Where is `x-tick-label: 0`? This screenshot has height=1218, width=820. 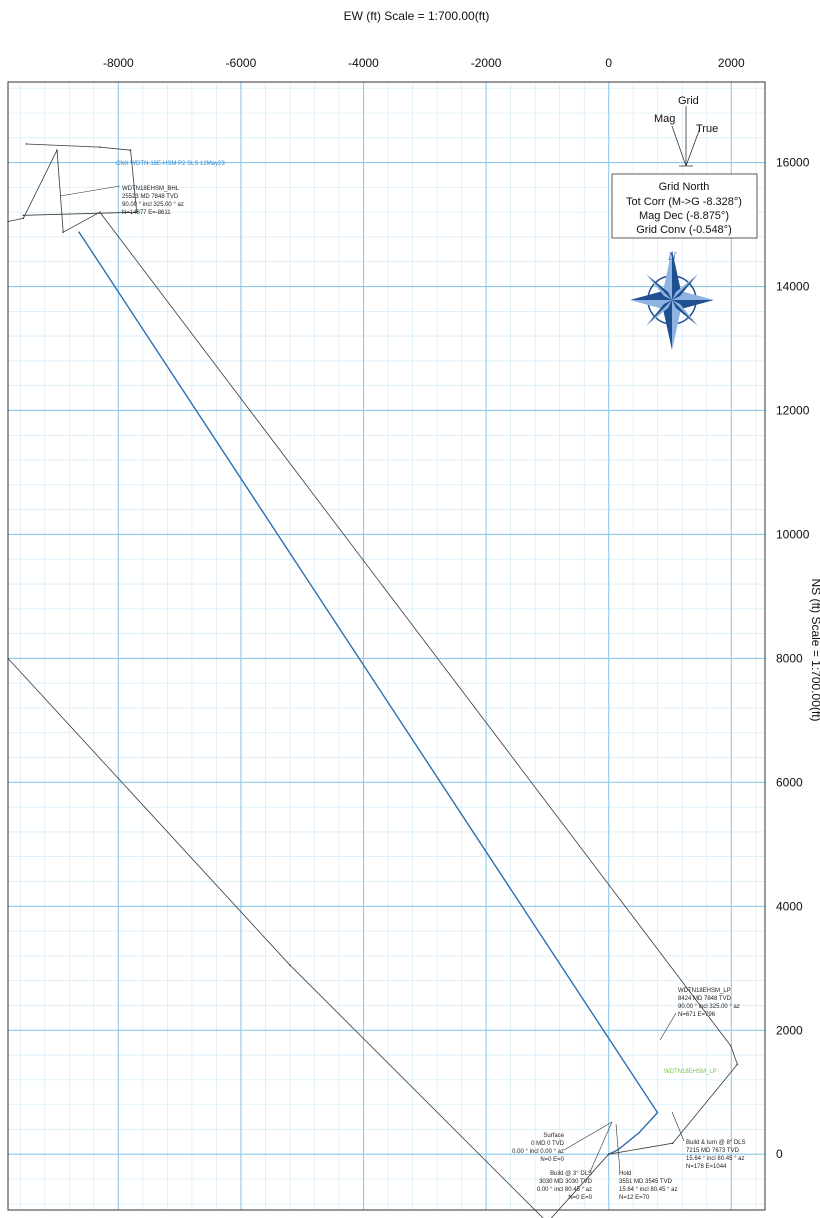
x-tick-label: 0 is located at coordinates (608, 63).